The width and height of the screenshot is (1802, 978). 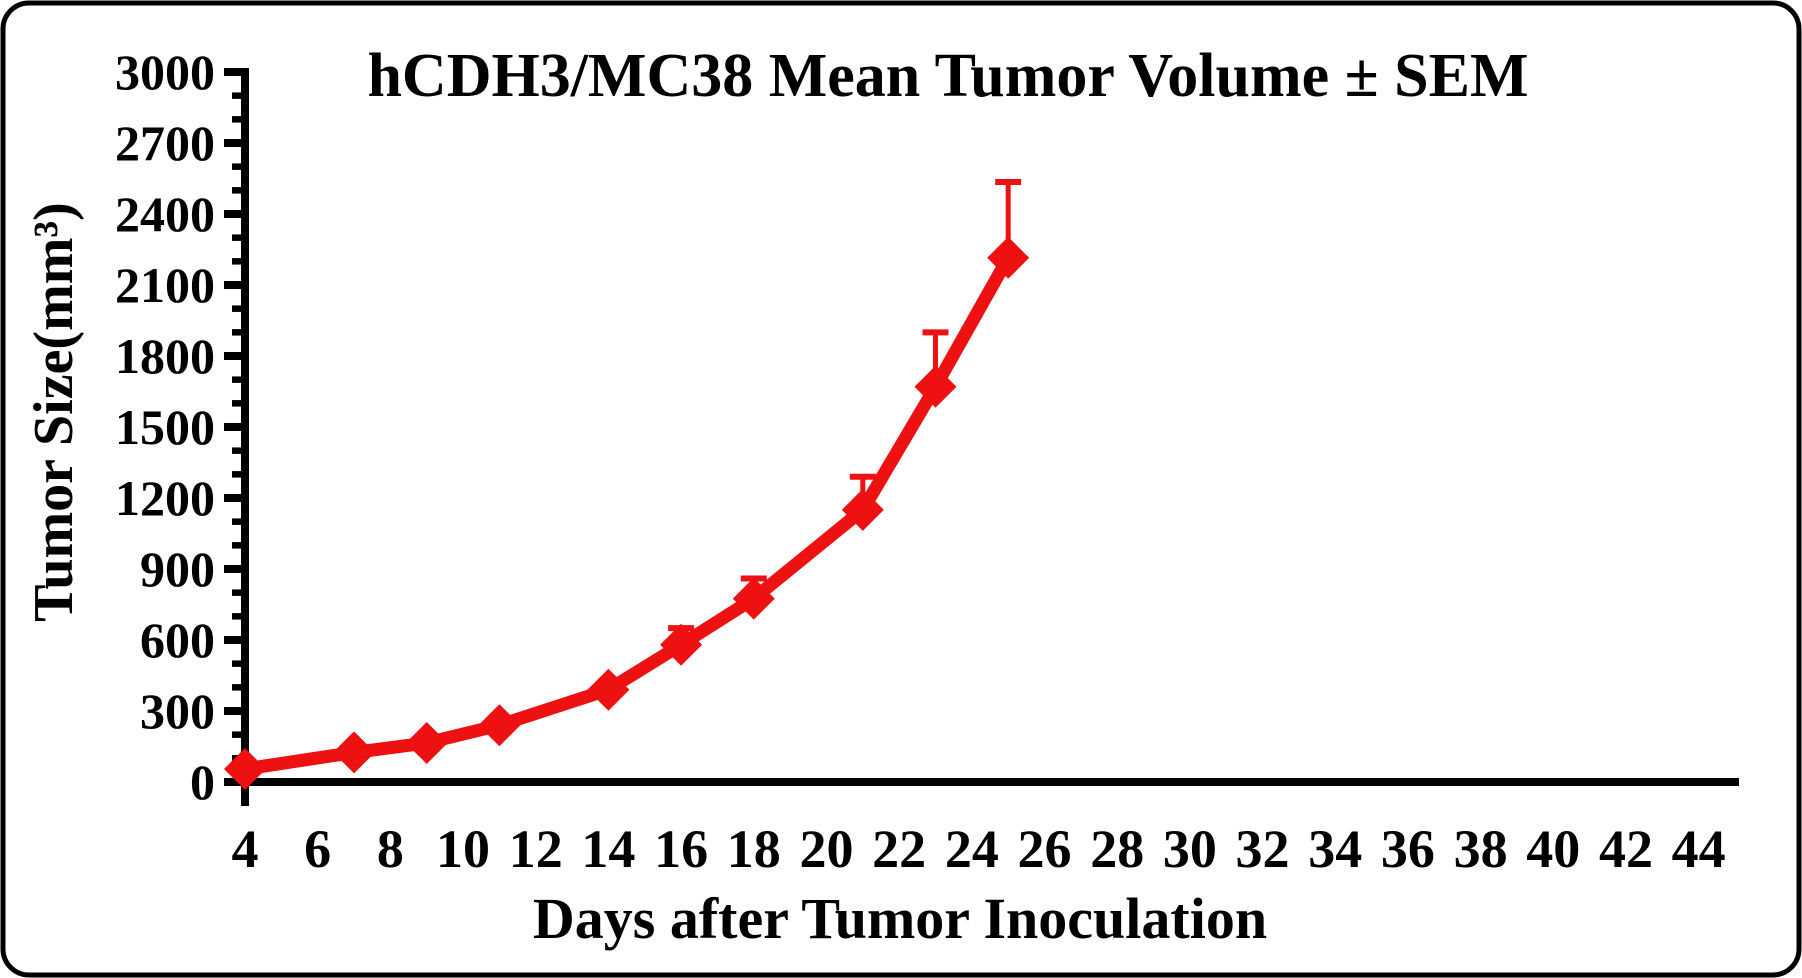 What do you see at coordinates (245, 849) in the screenshot?
I see `x-tick-label: 4` at bounding box center [245, 849].